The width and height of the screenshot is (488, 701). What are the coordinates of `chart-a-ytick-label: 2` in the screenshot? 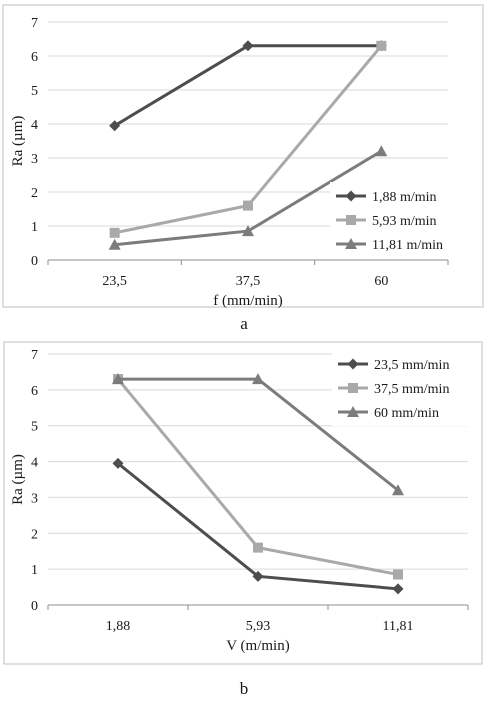 It's located at (34, 193).